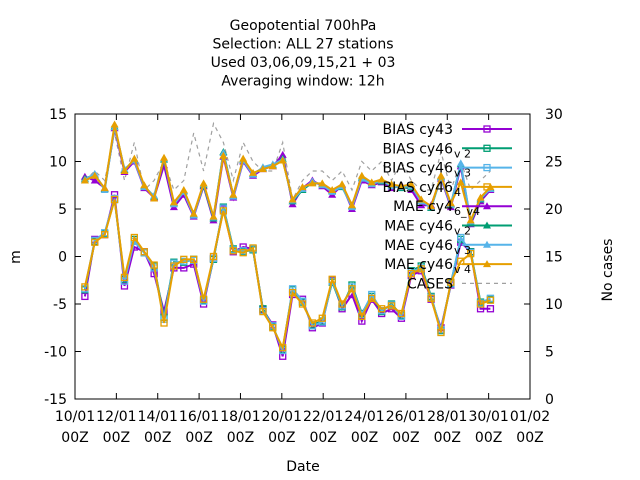 This screenshot has height=480, width=640. I want to click on title-line: Averaging window: 12h, so click(302, 82).